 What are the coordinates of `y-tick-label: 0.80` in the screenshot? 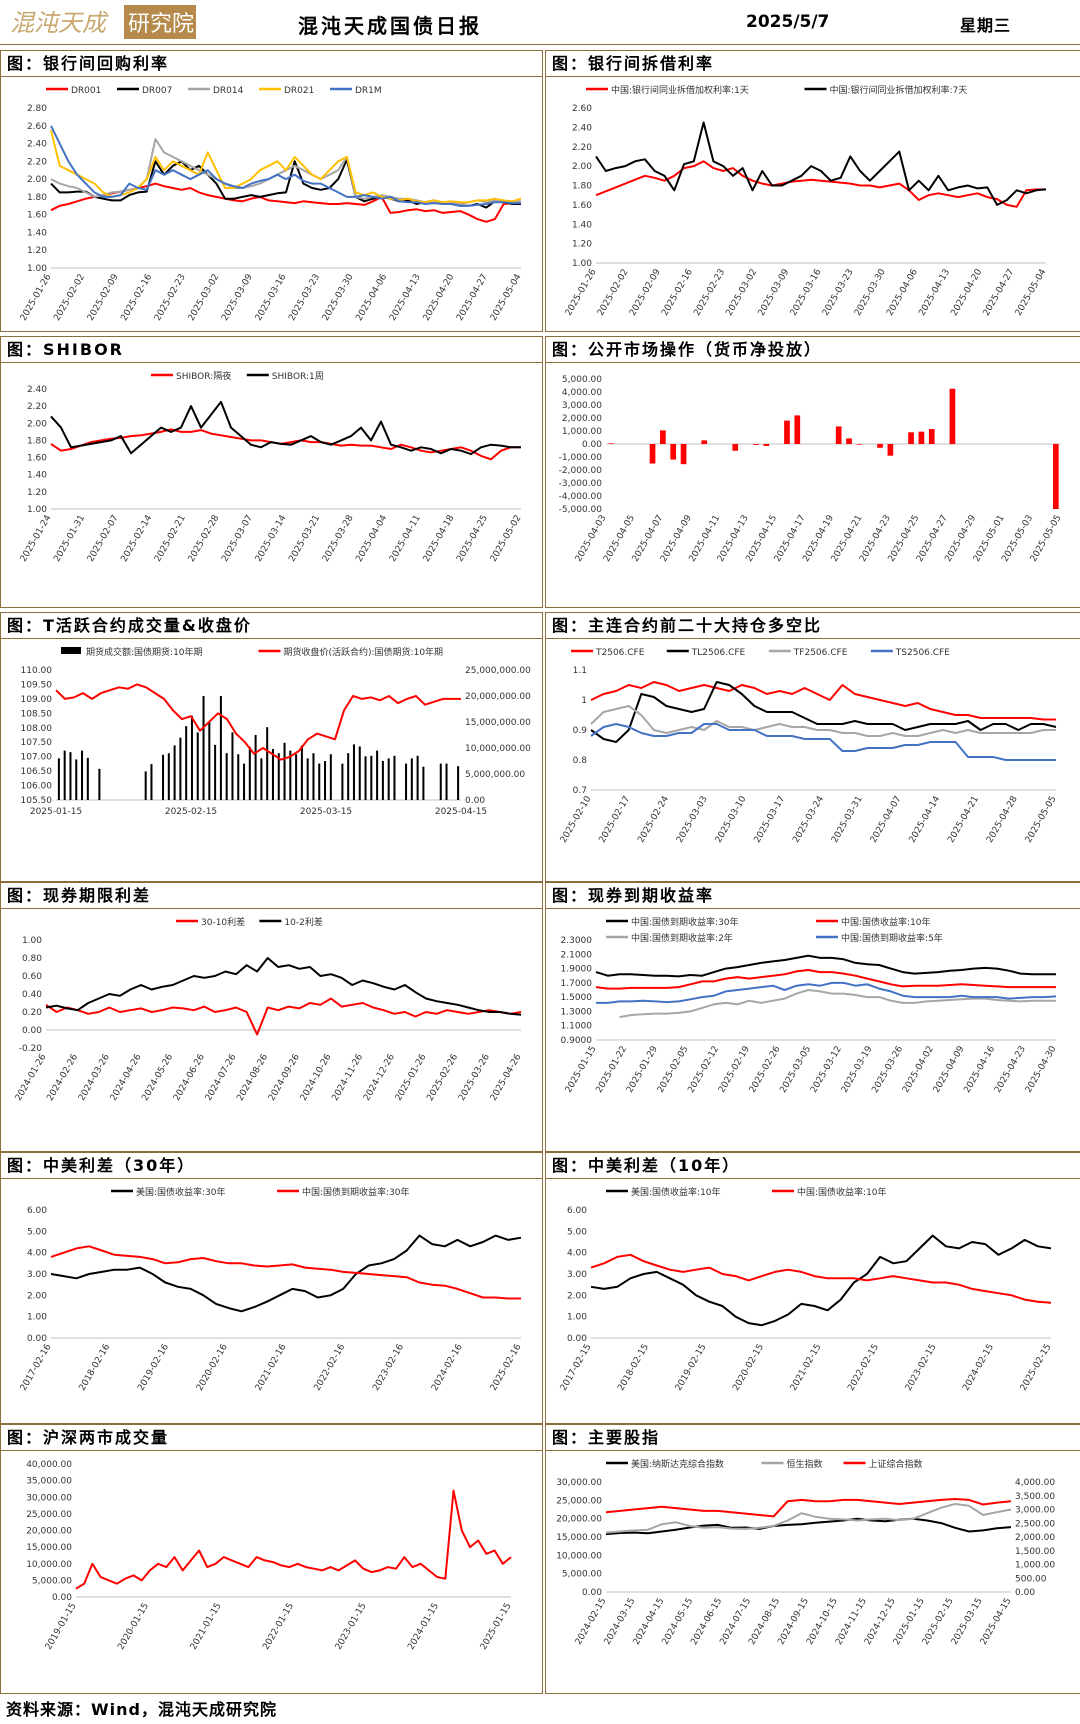 It's located at (32, 959).